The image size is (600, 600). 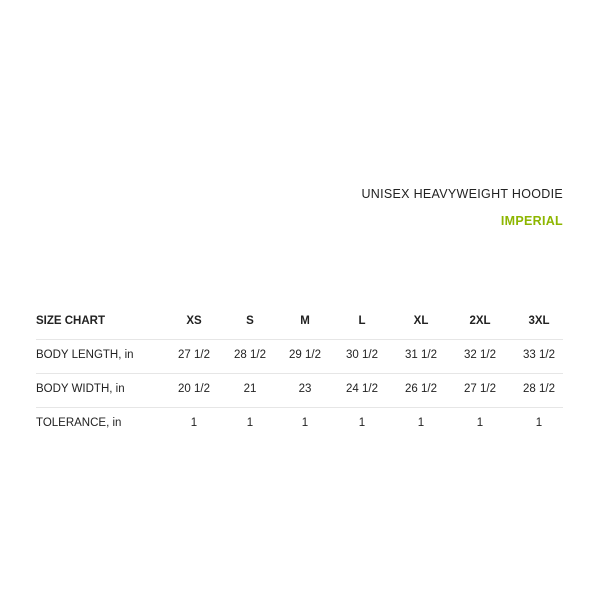 What do you see at coordinates (531, 221) in the screenshot?
I see `unit-system-label: IMPERIAL` at bounding box center [531, 221].